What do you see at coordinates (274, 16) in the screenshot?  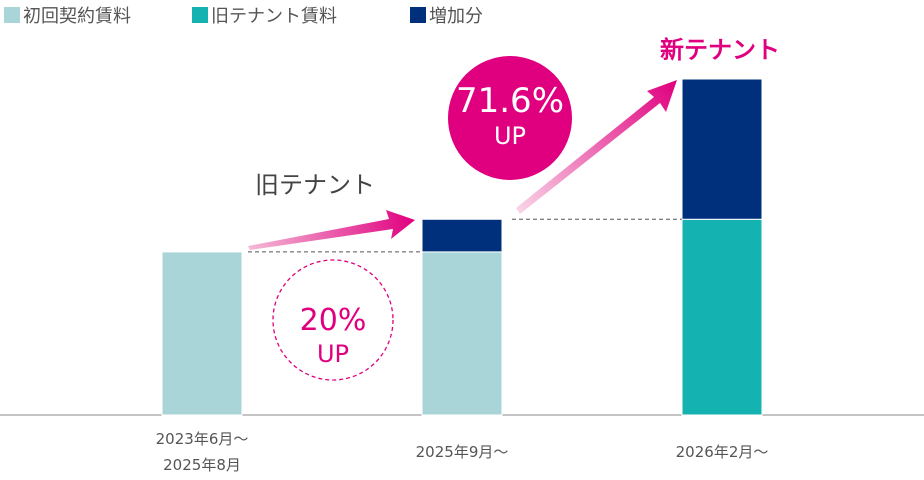 I see `legend-label: 旧テナント賃料` at bounding box center [274, 16].